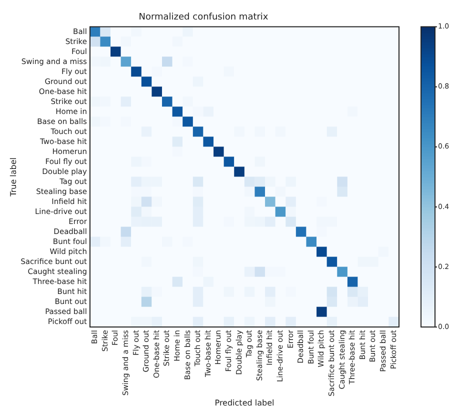 The width and height of the screenshot is (459, 417). I want to click on x-axis-title: Predicted label, so click(244, 403).